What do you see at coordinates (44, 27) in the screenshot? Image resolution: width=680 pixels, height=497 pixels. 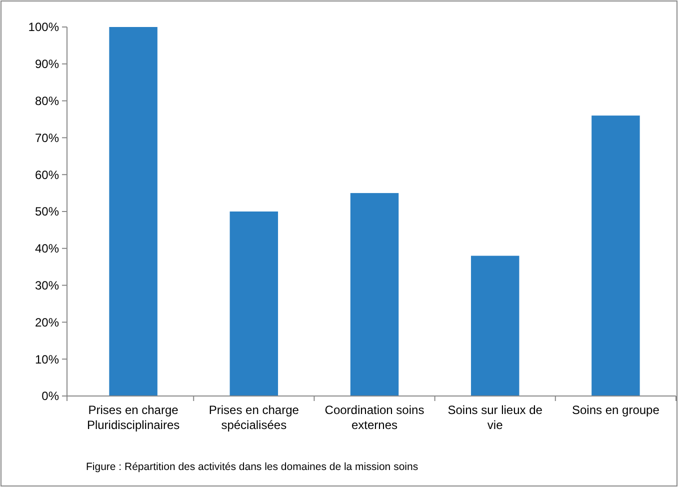 I see `y-tick-label: 100%` at bounding box center [44, 27].